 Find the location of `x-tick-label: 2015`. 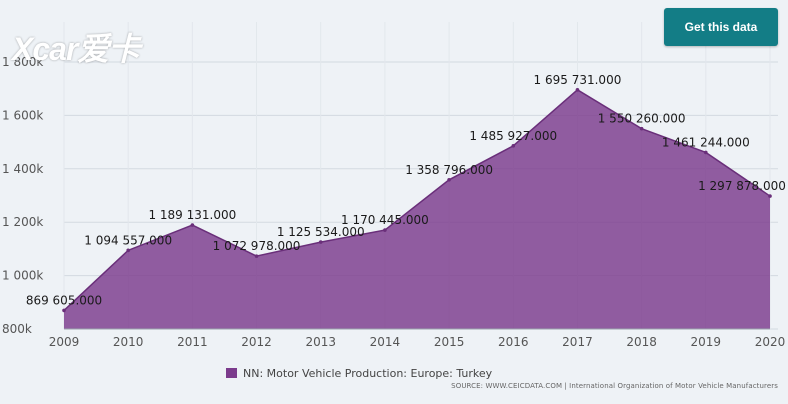

x-tick-label: 2015 is located at coordinates (449, 342).